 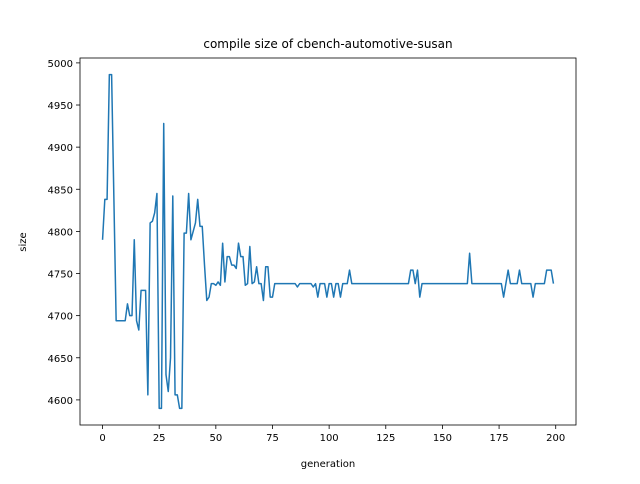 What do you see at coordinates (102, 438) in the screenshot?
I see `x-tick-label: 0` at bounding box center [102, 438].